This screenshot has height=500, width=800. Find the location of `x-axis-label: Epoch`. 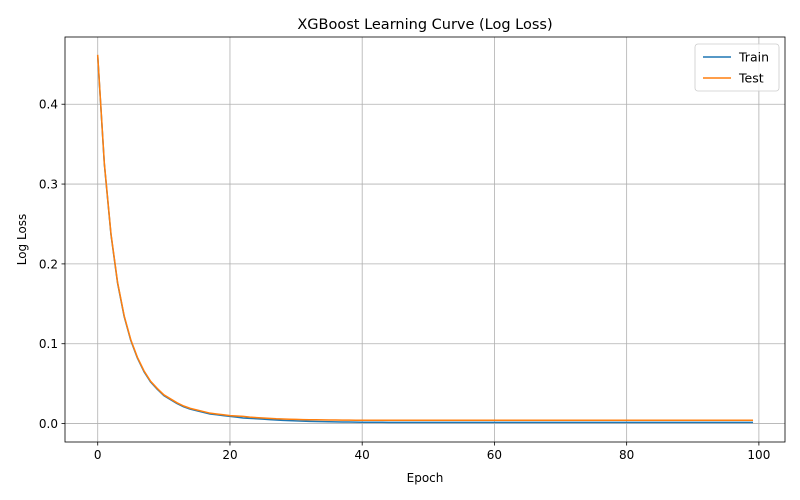

x-axis-label: Epoch is located at coordinates (425, 478).